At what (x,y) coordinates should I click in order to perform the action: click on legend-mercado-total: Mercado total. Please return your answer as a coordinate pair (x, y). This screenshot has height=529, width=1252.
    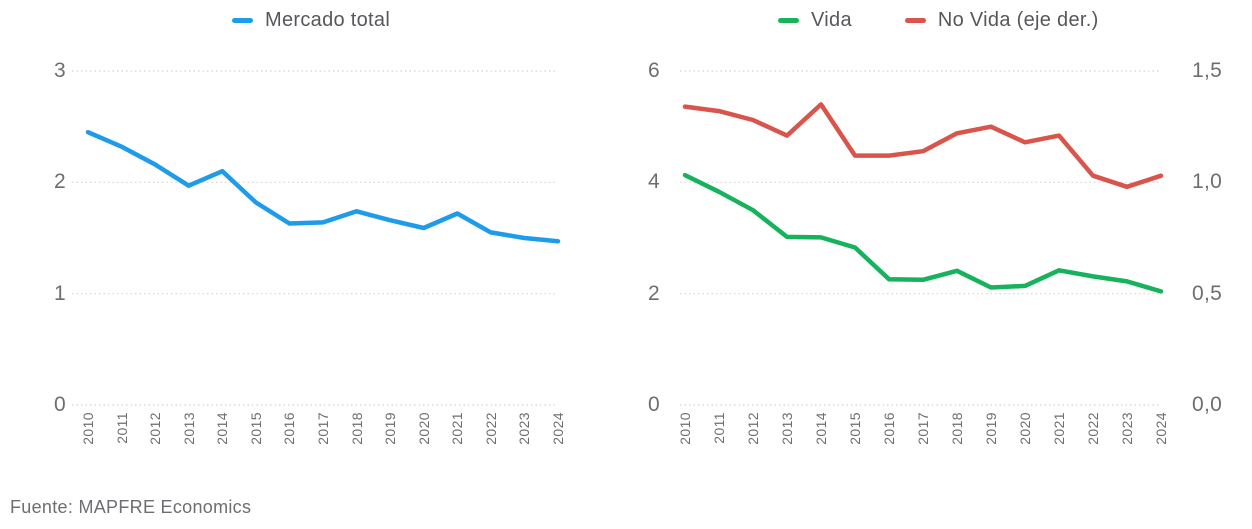
    Looking at the image, I should click on (311, 20).